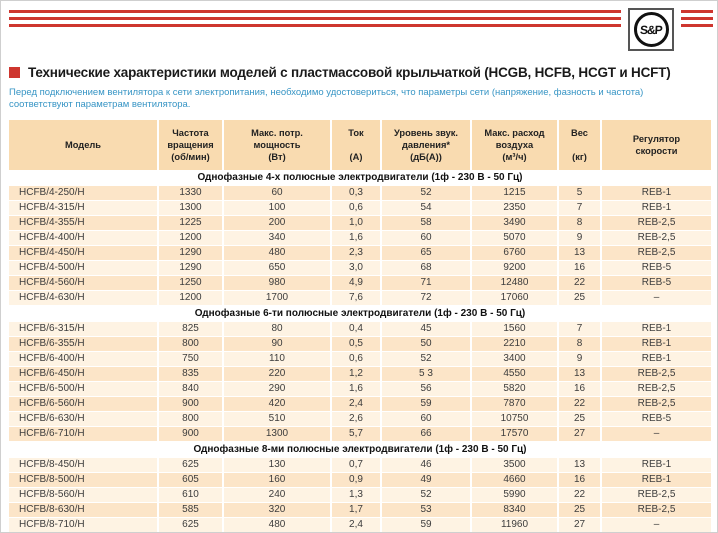 This screenshot has height=533, width=718. I want to click on cell-noise: 52, so click(426, 359).